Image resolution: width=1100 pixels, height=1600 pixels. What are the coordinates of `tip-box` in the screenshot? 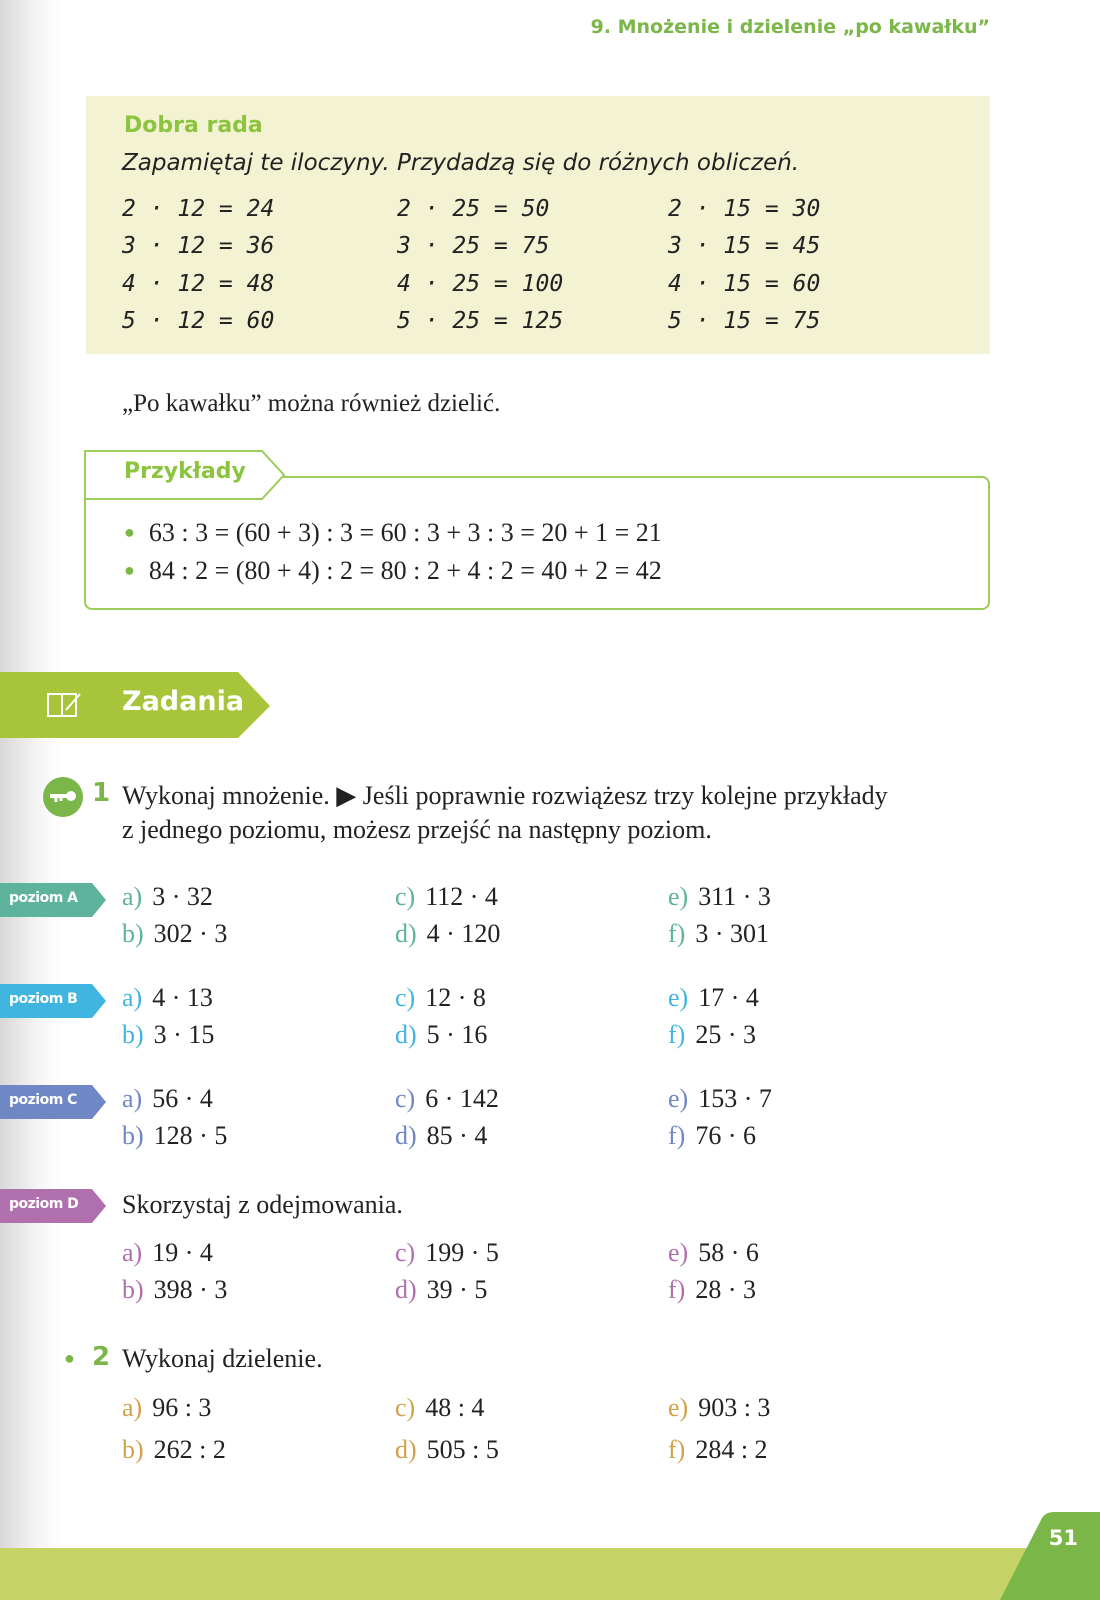 It's located at (538, 225).